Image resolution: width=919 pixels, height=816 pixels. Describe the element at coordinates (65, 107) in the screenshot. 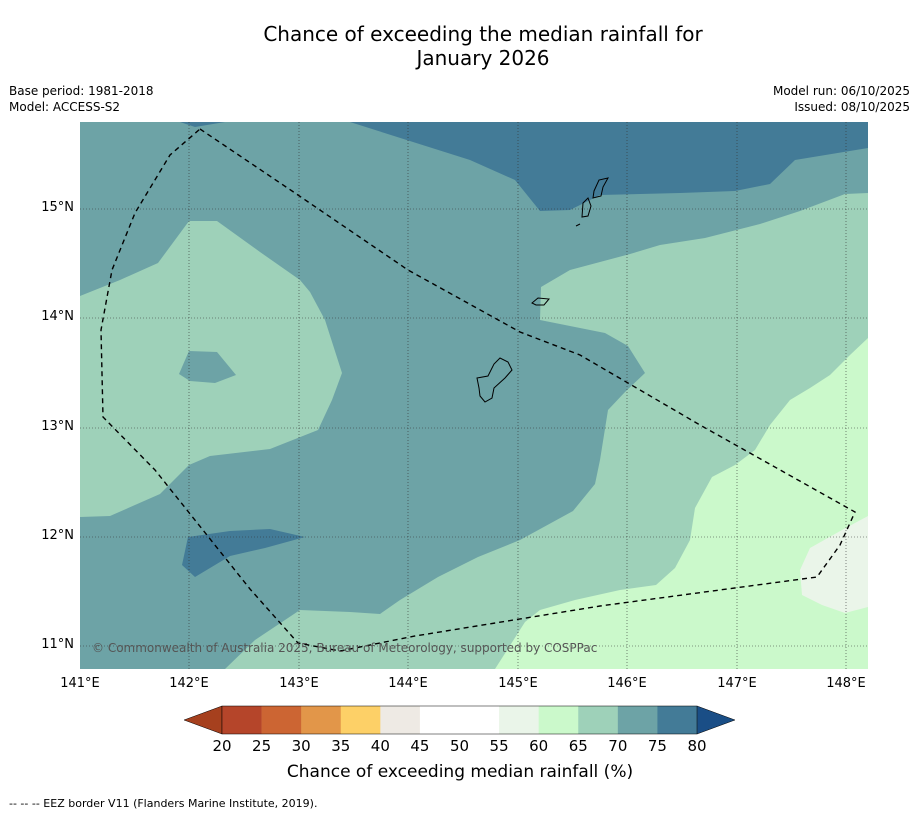

I see `model-name: Model: ACCESS-S2` at that location.